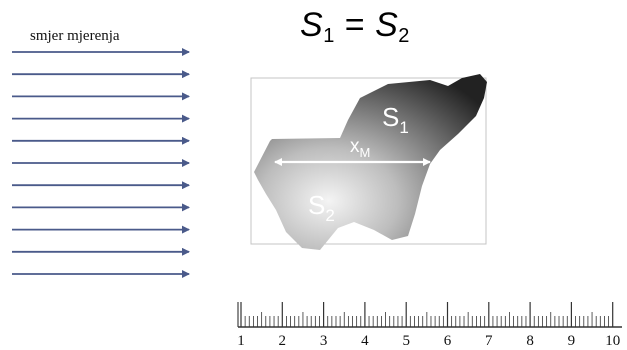 This screenshot has width=627, height=350. I want to click on area-equation: S1 = S2, so click(355, 27).